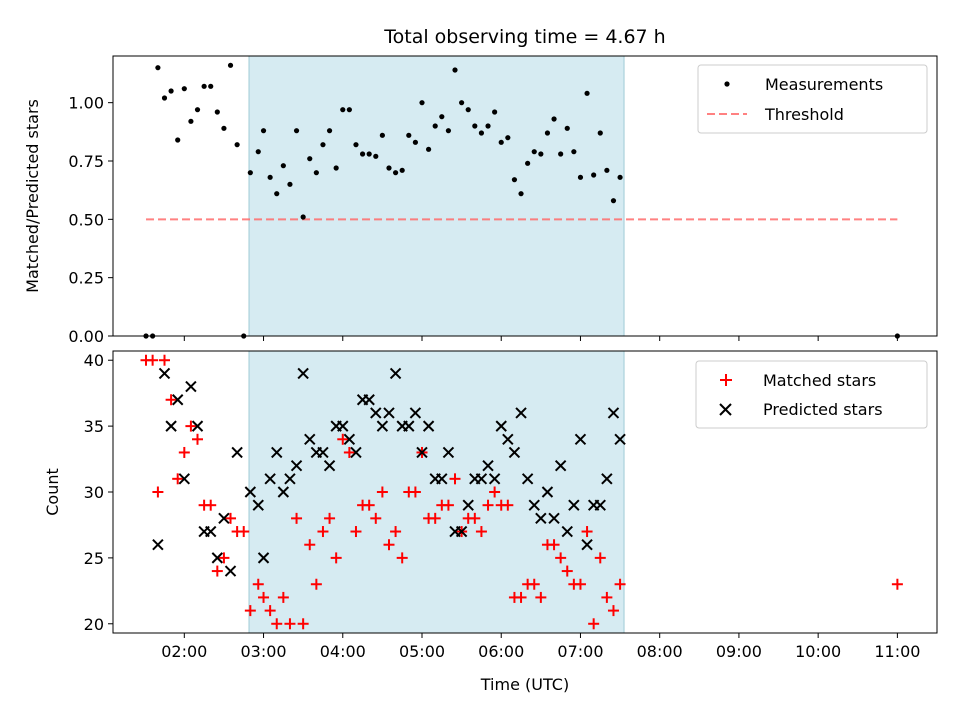 This screenshot has height=720, width=960. I want to click on y-tick-label: 0.50, so click(86, 219).